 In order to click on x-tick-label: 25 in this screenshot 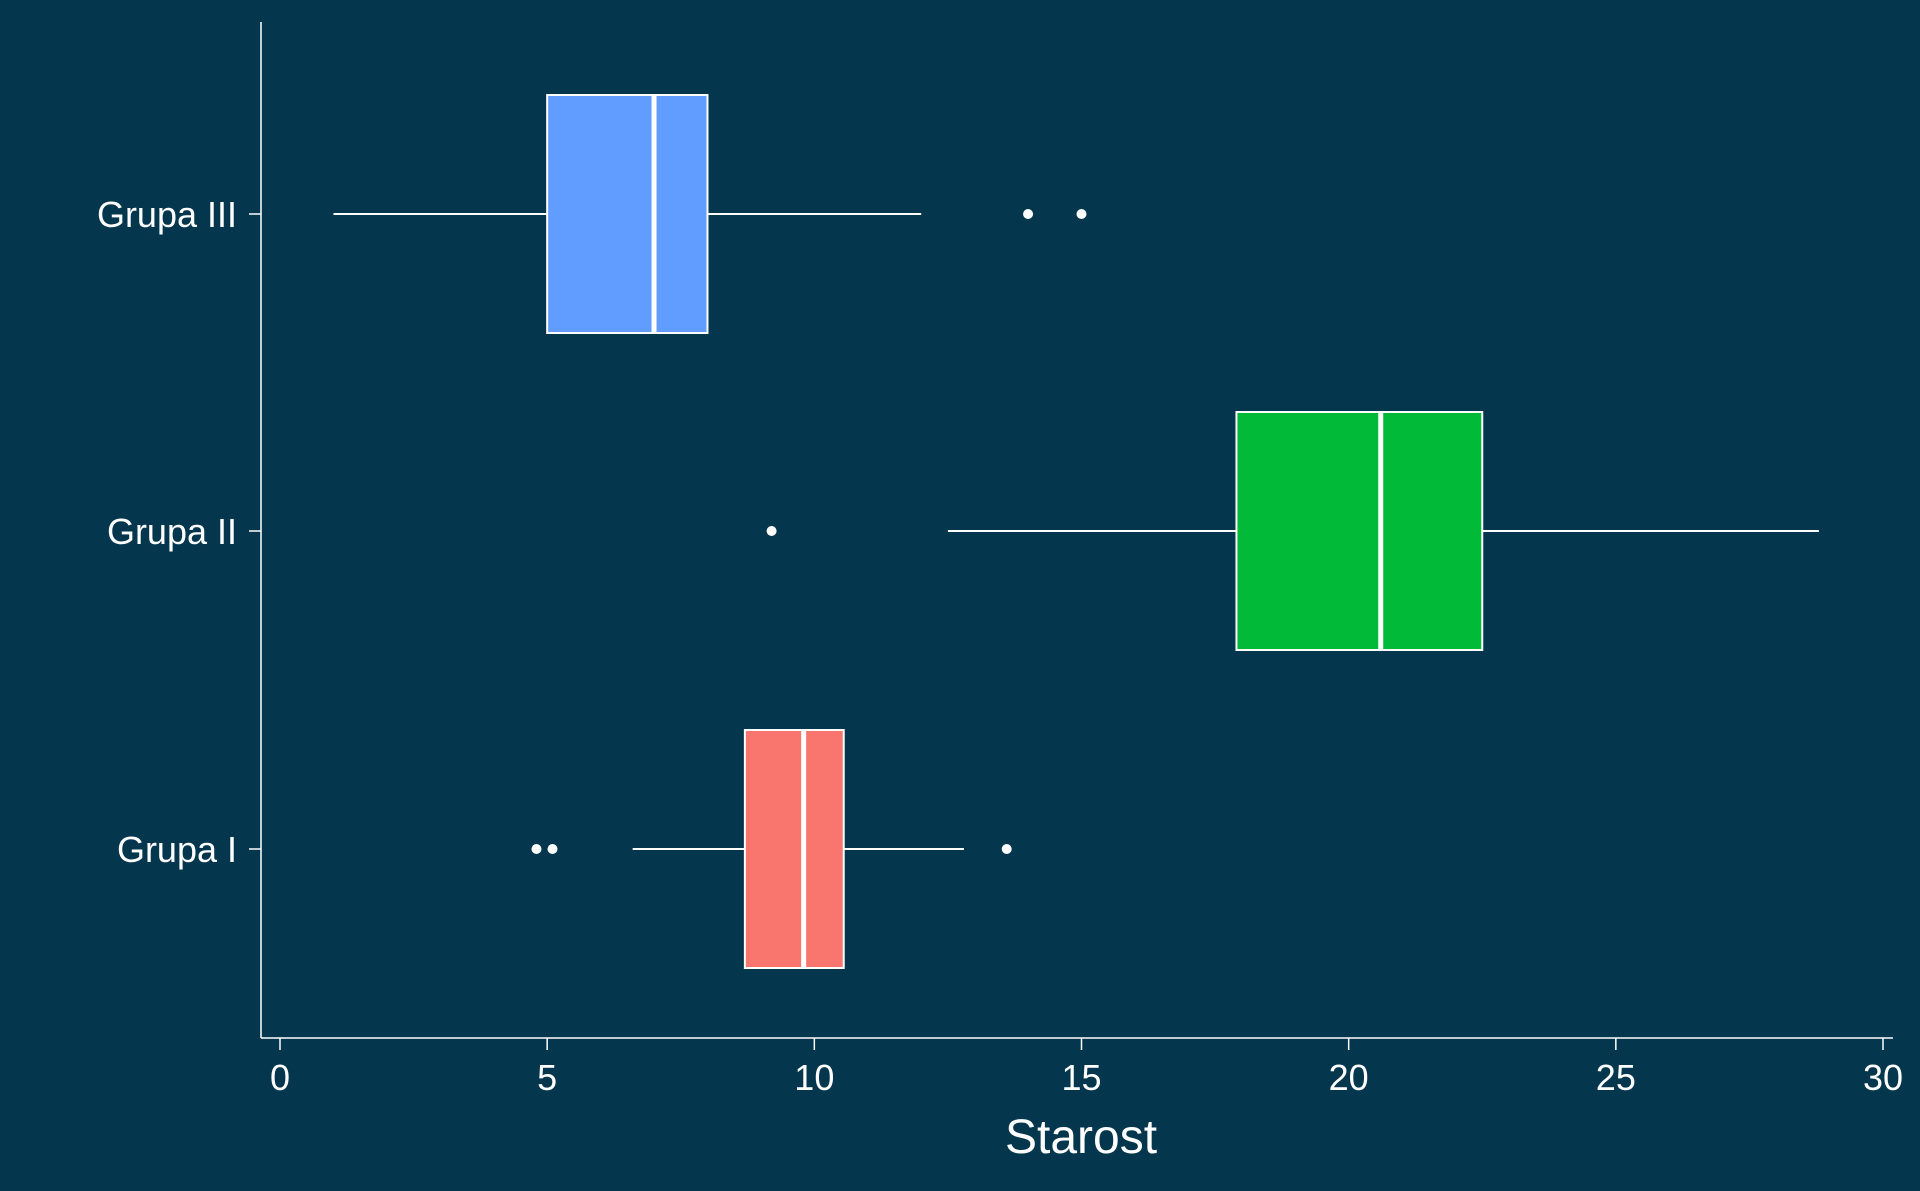, I will do `click(1616, 1077)`.